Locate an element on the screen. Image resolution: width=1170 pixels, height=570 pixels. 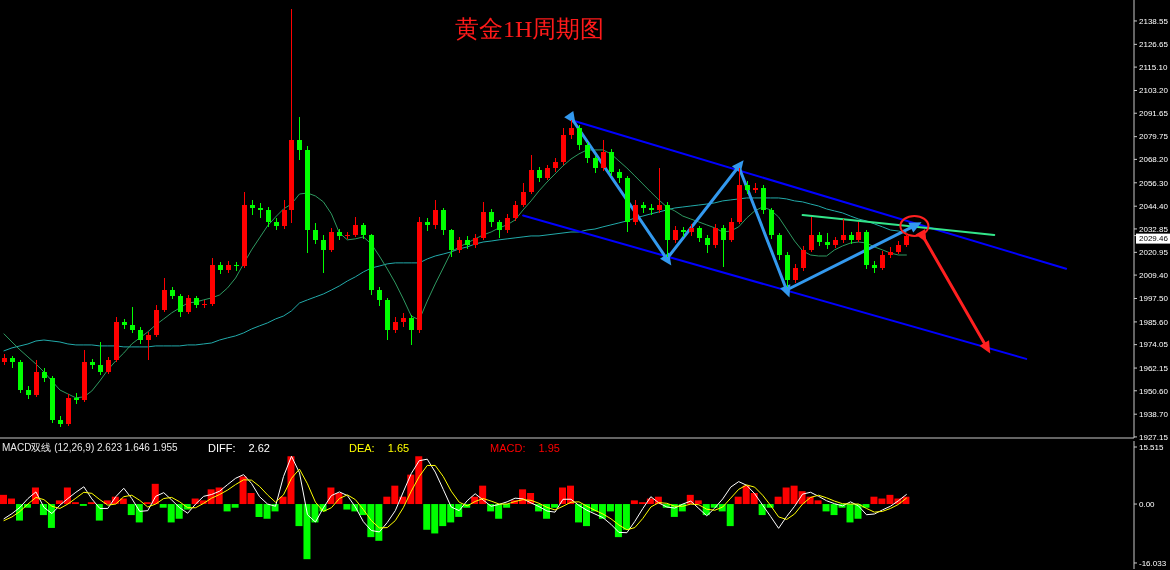
y-tick-label: 0.00 is located at coordinates (1147, 504).